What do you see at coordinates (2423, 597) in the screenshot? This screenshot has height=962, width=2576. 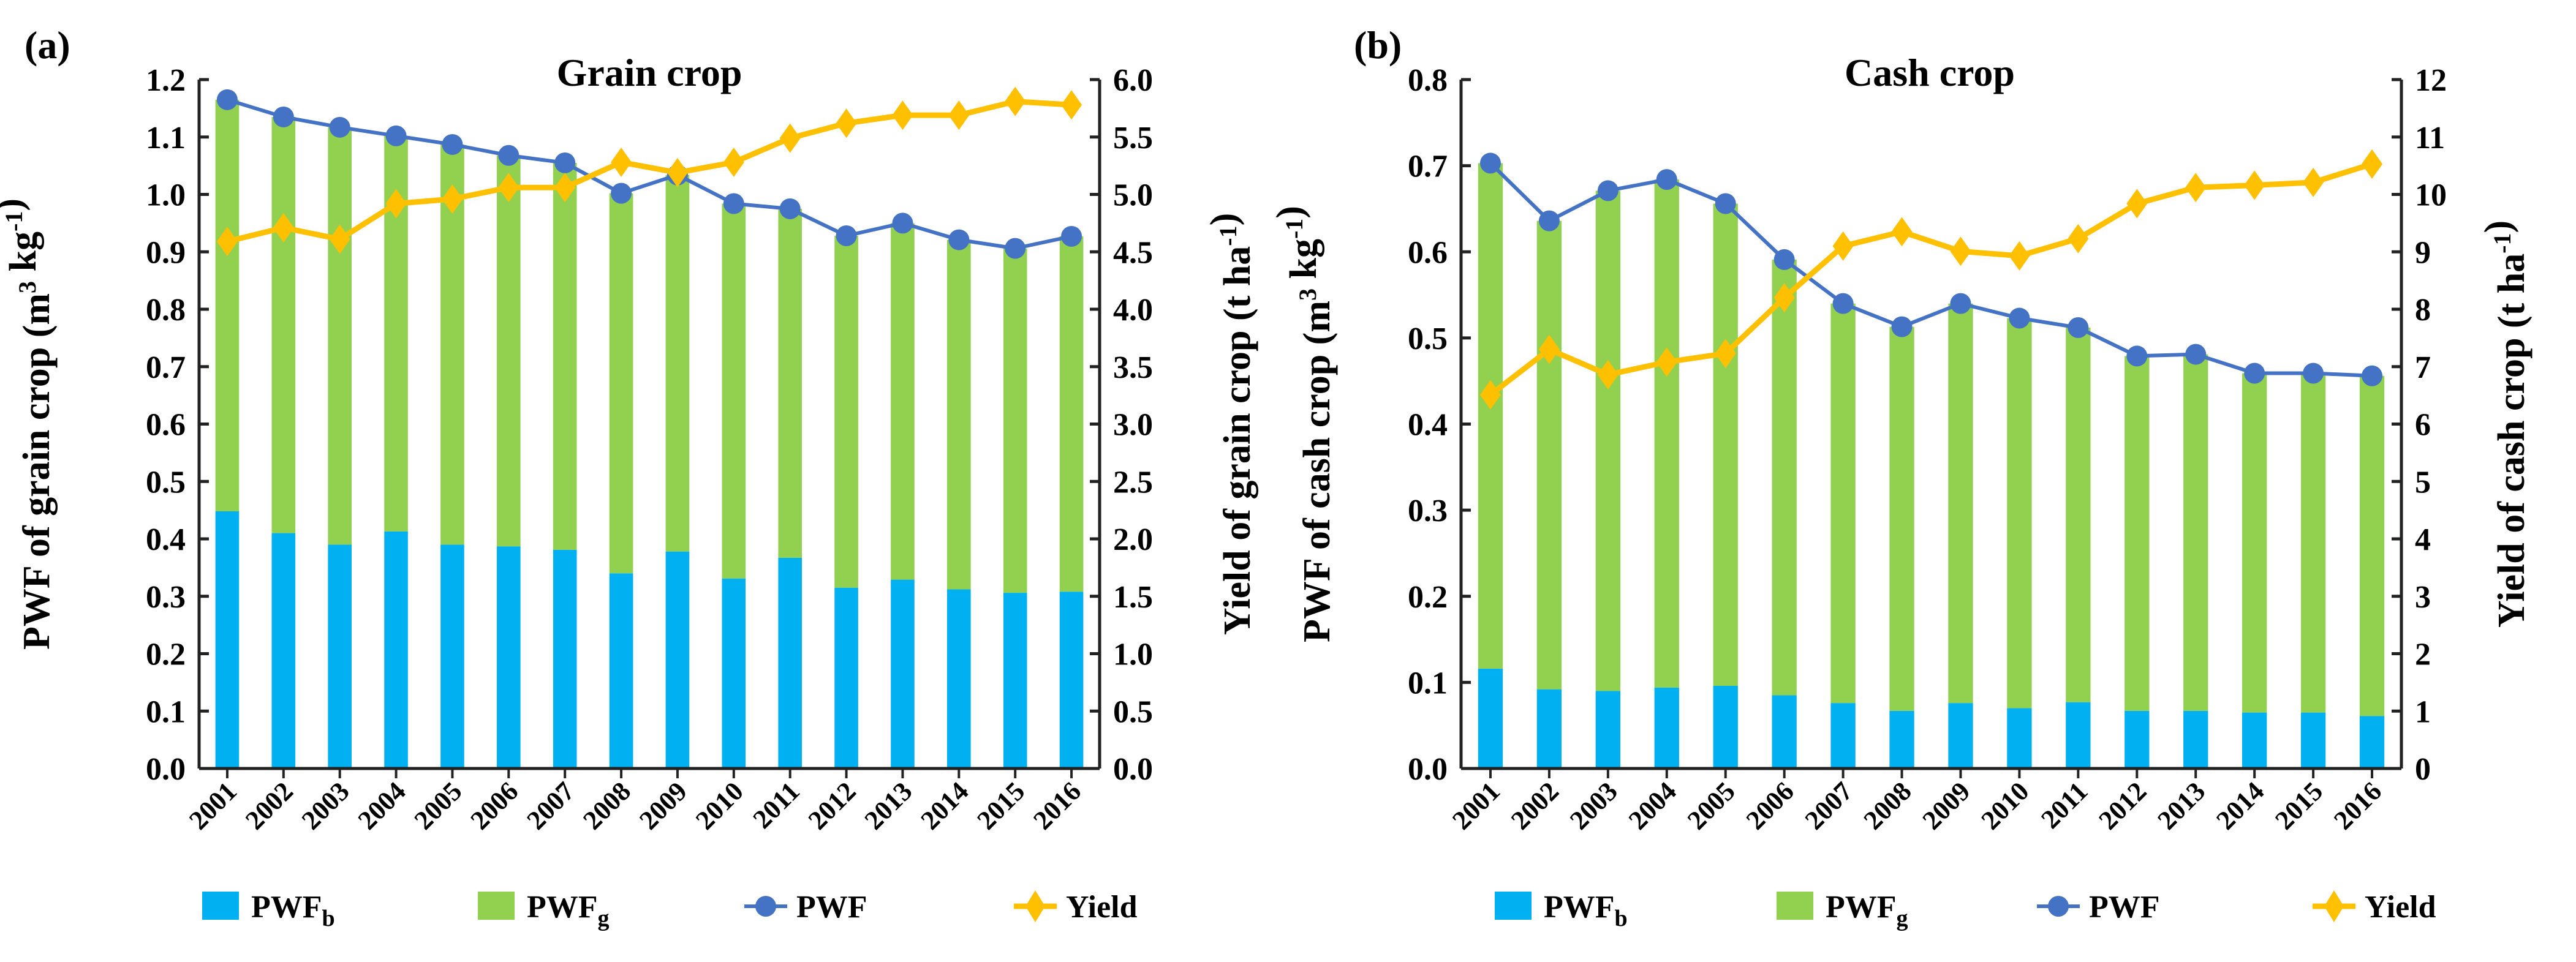 I see `y-tick-label-right: 3` at bounding box center [2423, 597].